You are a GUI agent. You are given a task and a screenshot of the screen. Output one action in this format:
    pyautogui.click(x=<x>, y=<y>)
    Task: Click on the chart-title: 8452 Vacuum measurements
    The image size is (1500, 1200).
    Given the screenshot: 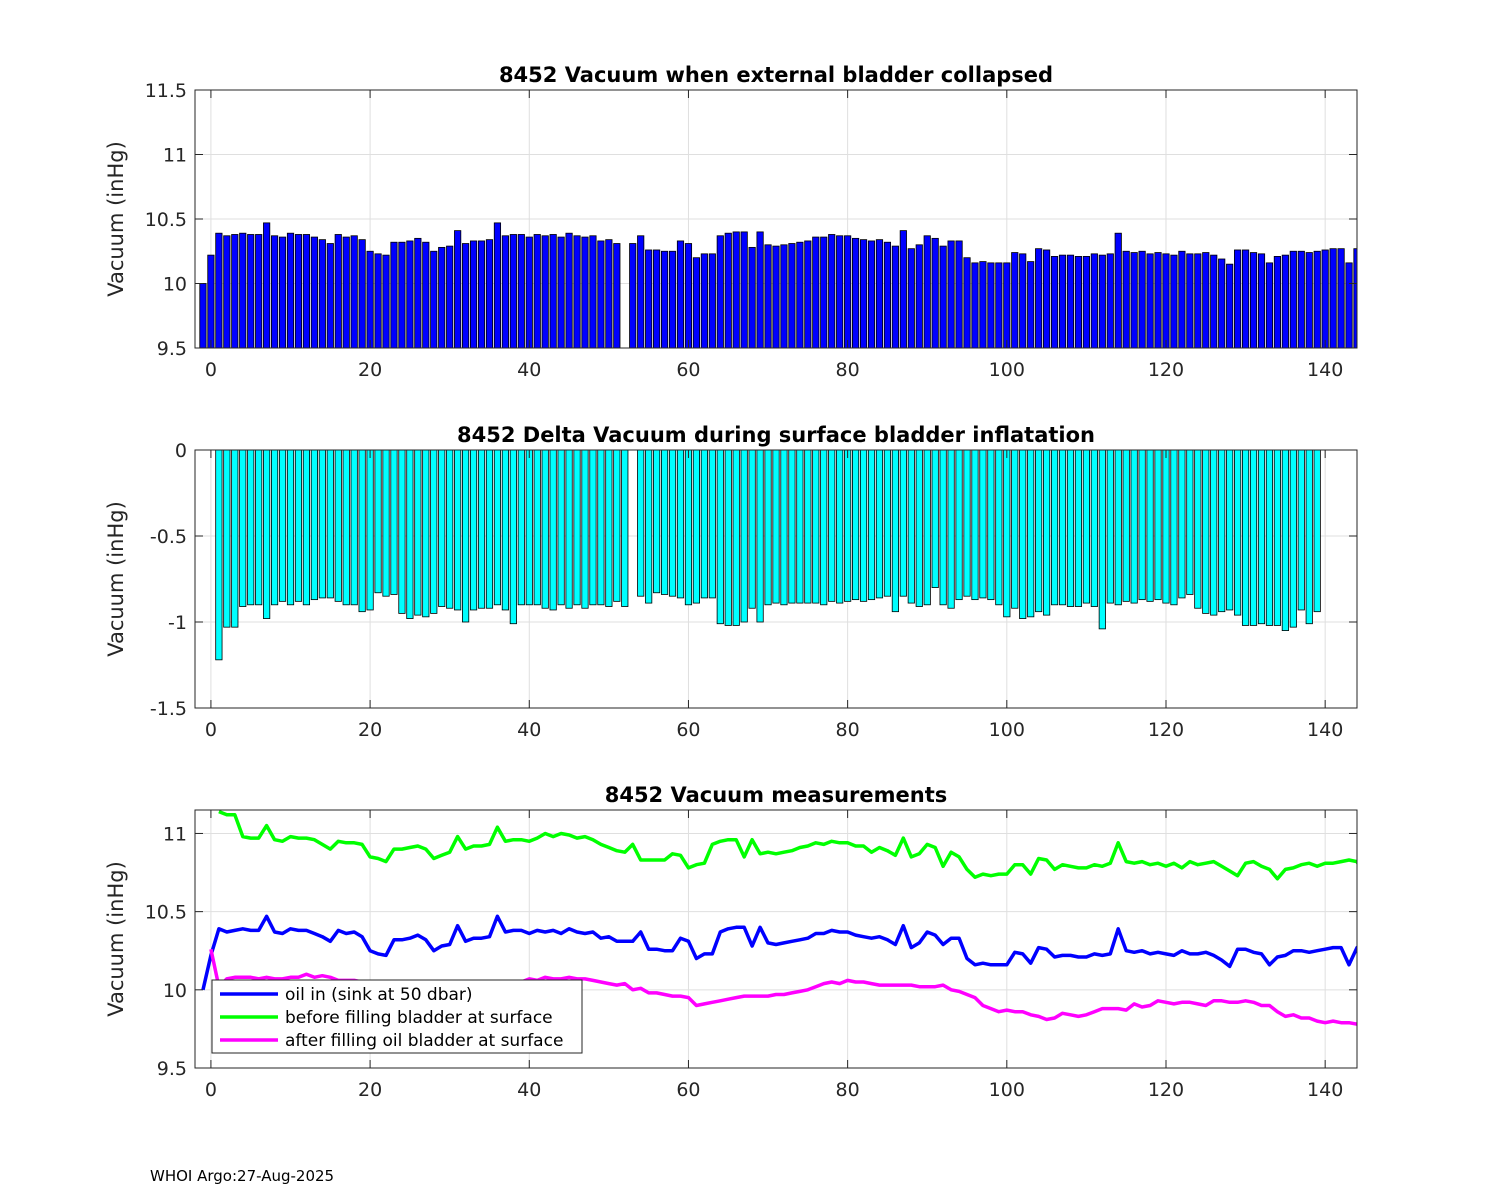 What is the action you would take?
    pyautogui.click(x=776, y=795)
    